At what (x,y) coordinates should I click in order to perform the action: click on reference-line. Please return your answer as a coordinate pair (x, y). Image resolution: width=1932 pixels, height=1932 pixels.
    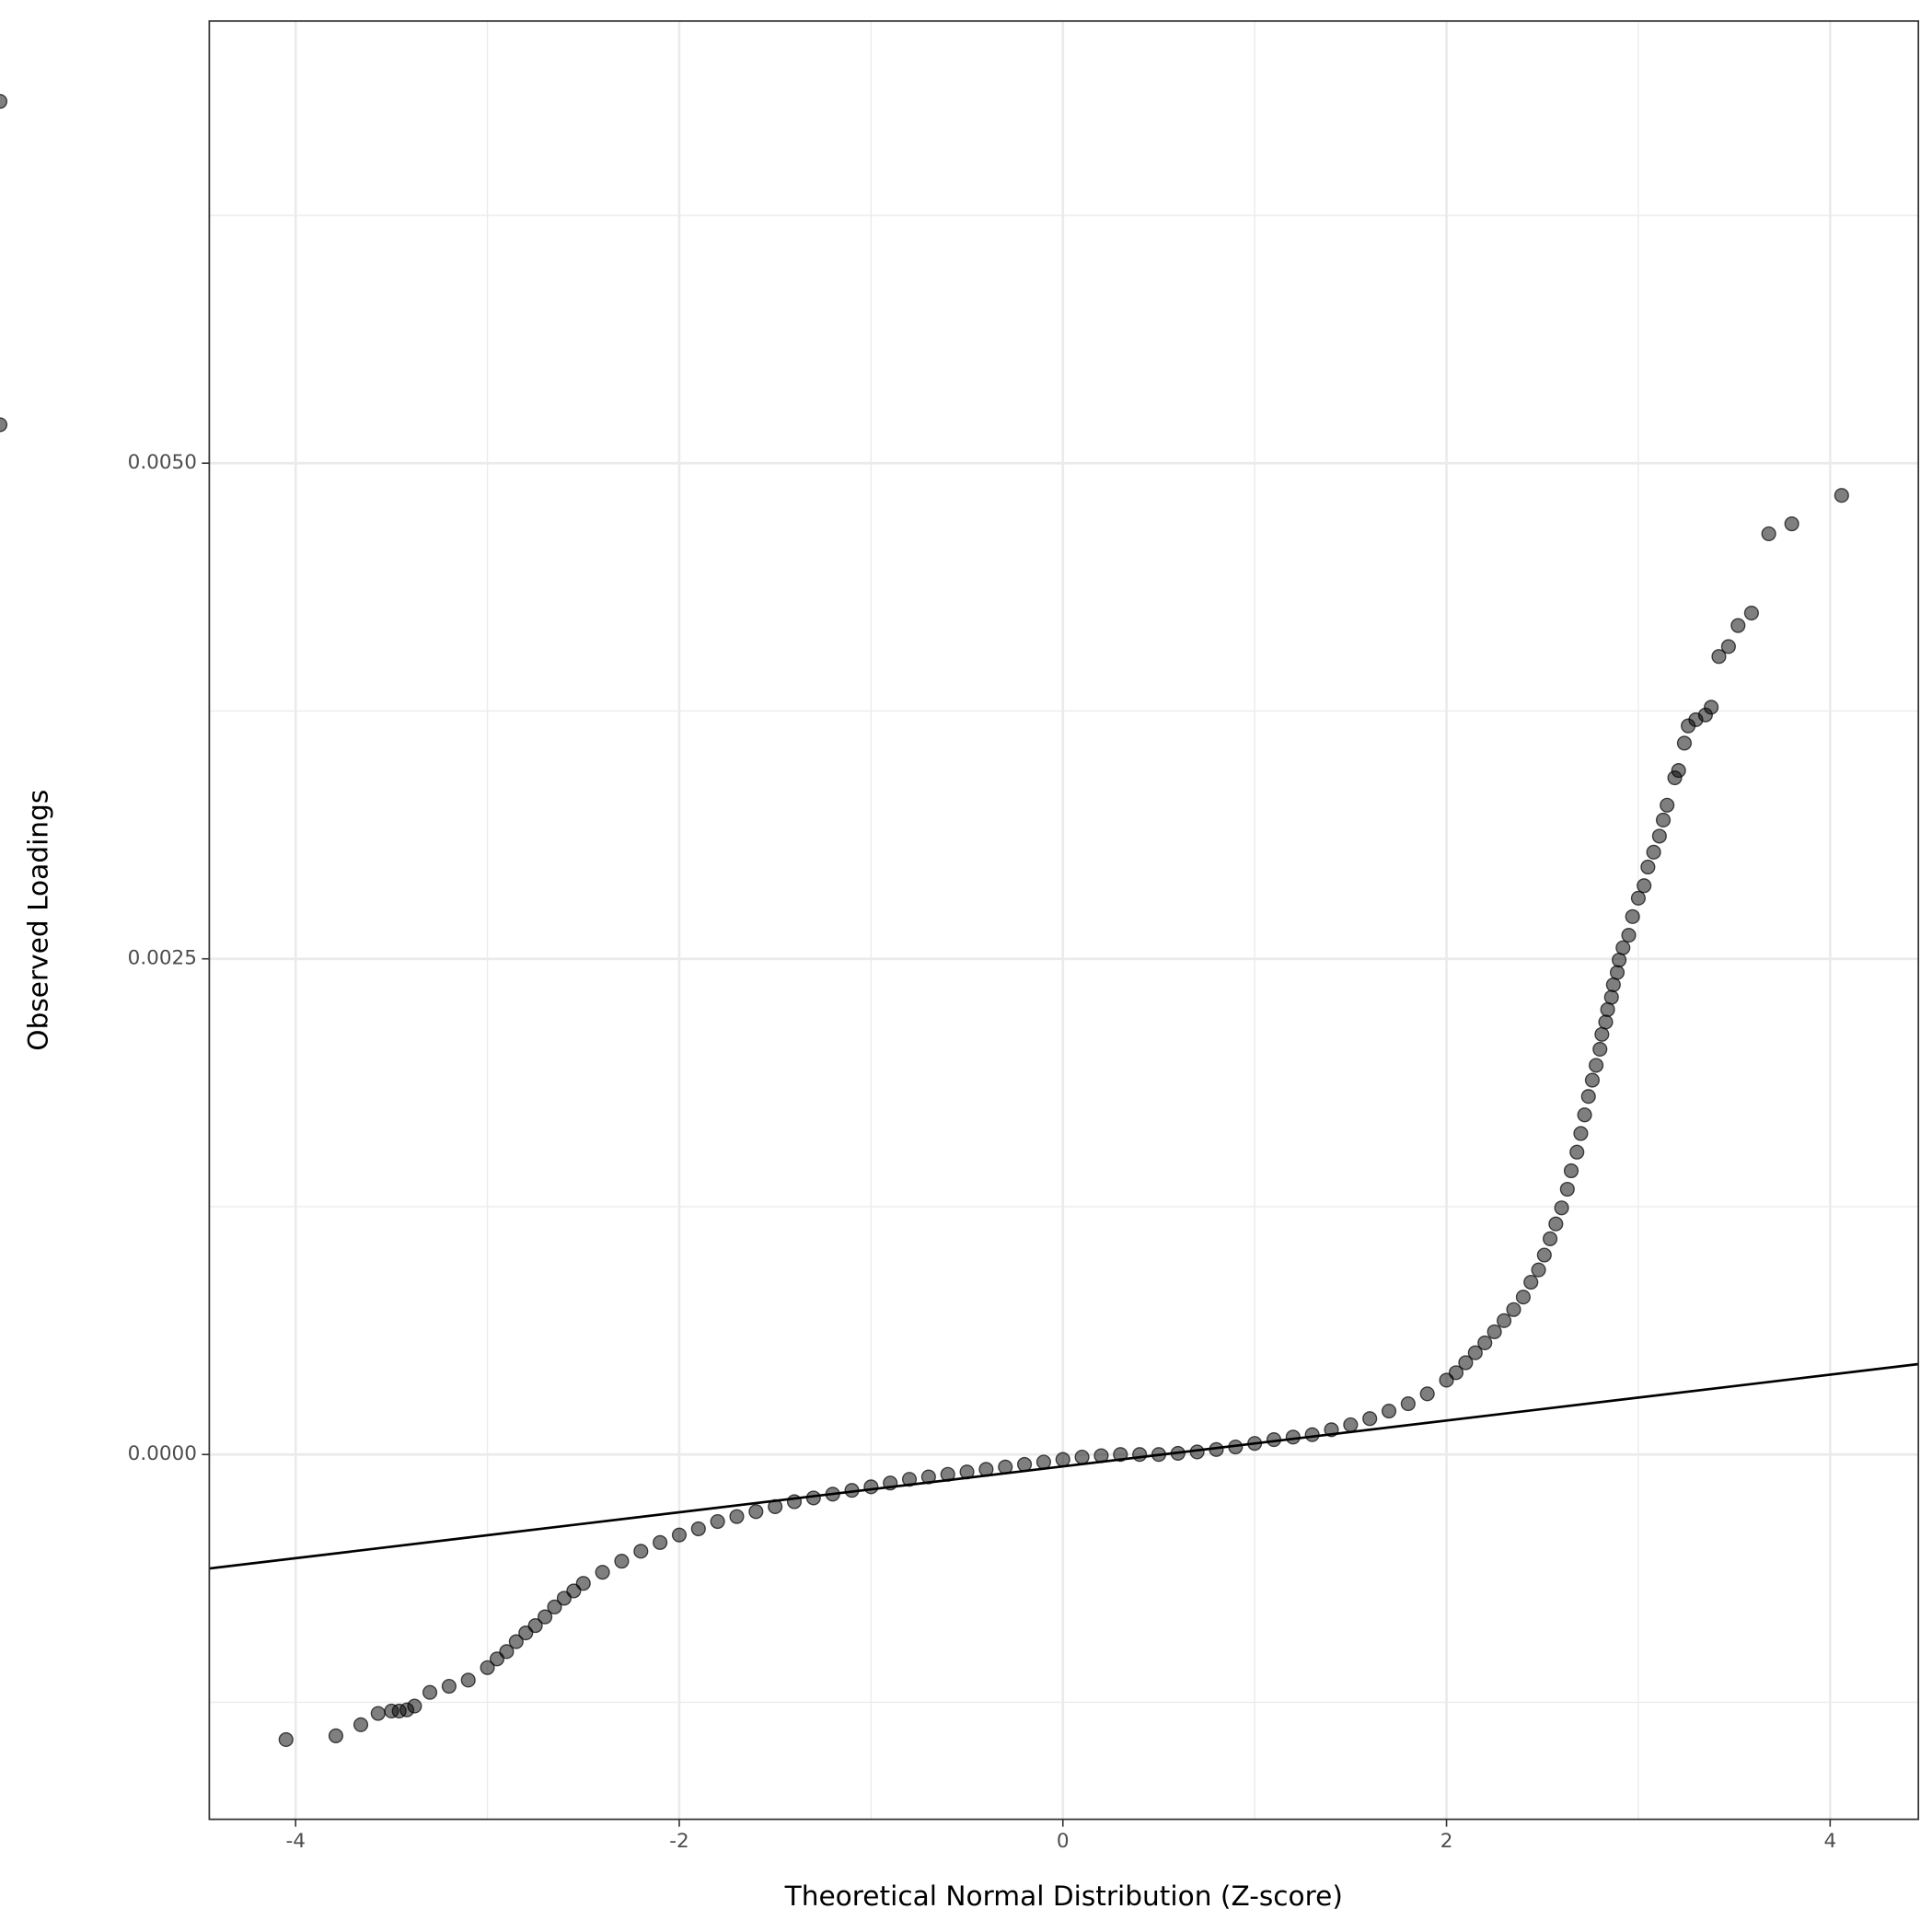
    Looking at the image, I should click on (1064, 1466).